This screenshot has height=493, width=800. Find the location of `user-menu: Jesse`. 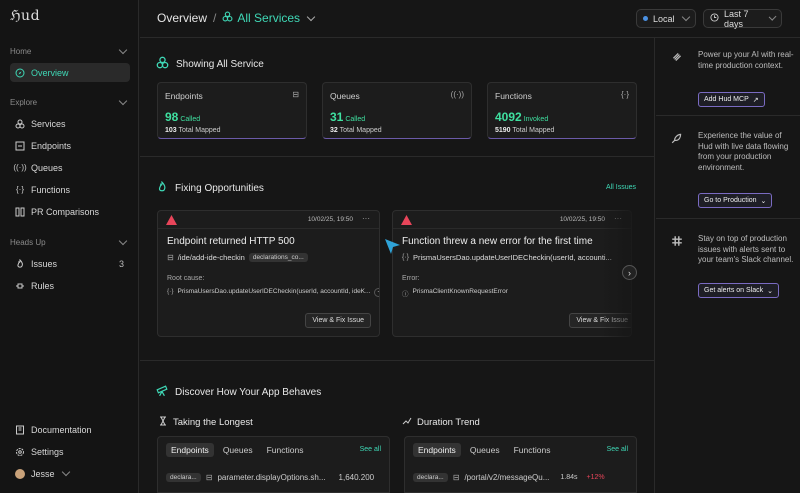

user-menu: Jesse is located at coordinates (70, 473).